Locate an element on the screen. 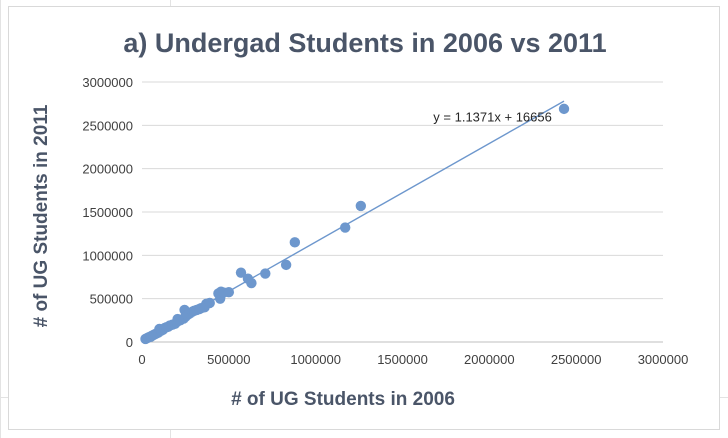  y-tick-label: 2500000 is located at coordinates (107, 125).